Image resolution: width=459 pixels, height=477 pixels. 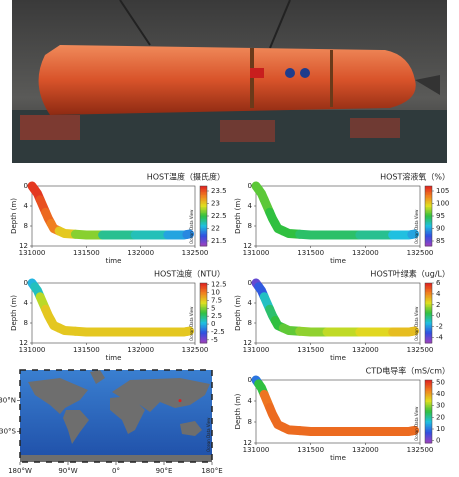 What do you see at coordinates (338, 358) in the screenshot?
I see `x-axis-label: time` at bounding box center [338, 358].